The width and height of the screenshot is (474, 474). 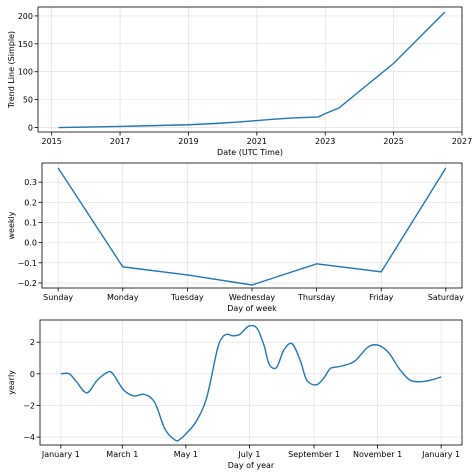 What do you see at coordinates (11, 382) in the screenshot?
I see `yearly-y-axis-label: yearly` at bounding box center [11, 382].